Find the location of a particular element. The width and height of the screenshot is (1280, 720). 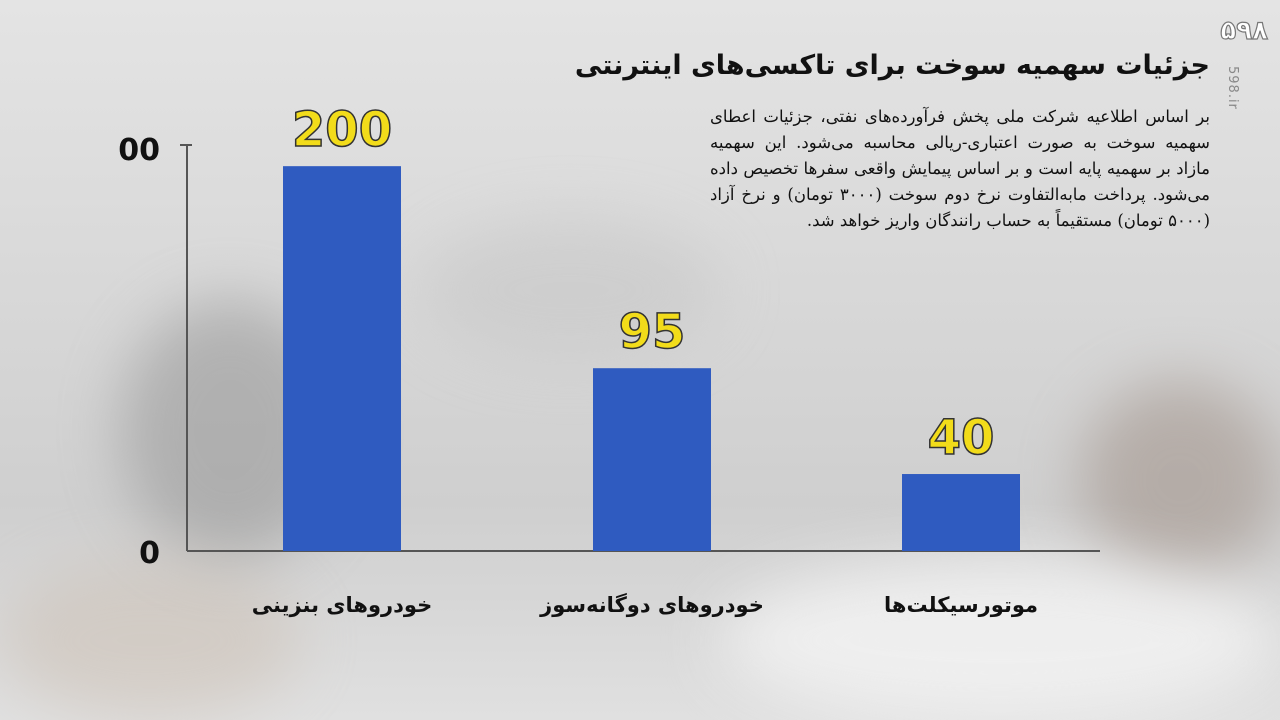

bar-value-label: 40 is located at coordinates (961, 438).